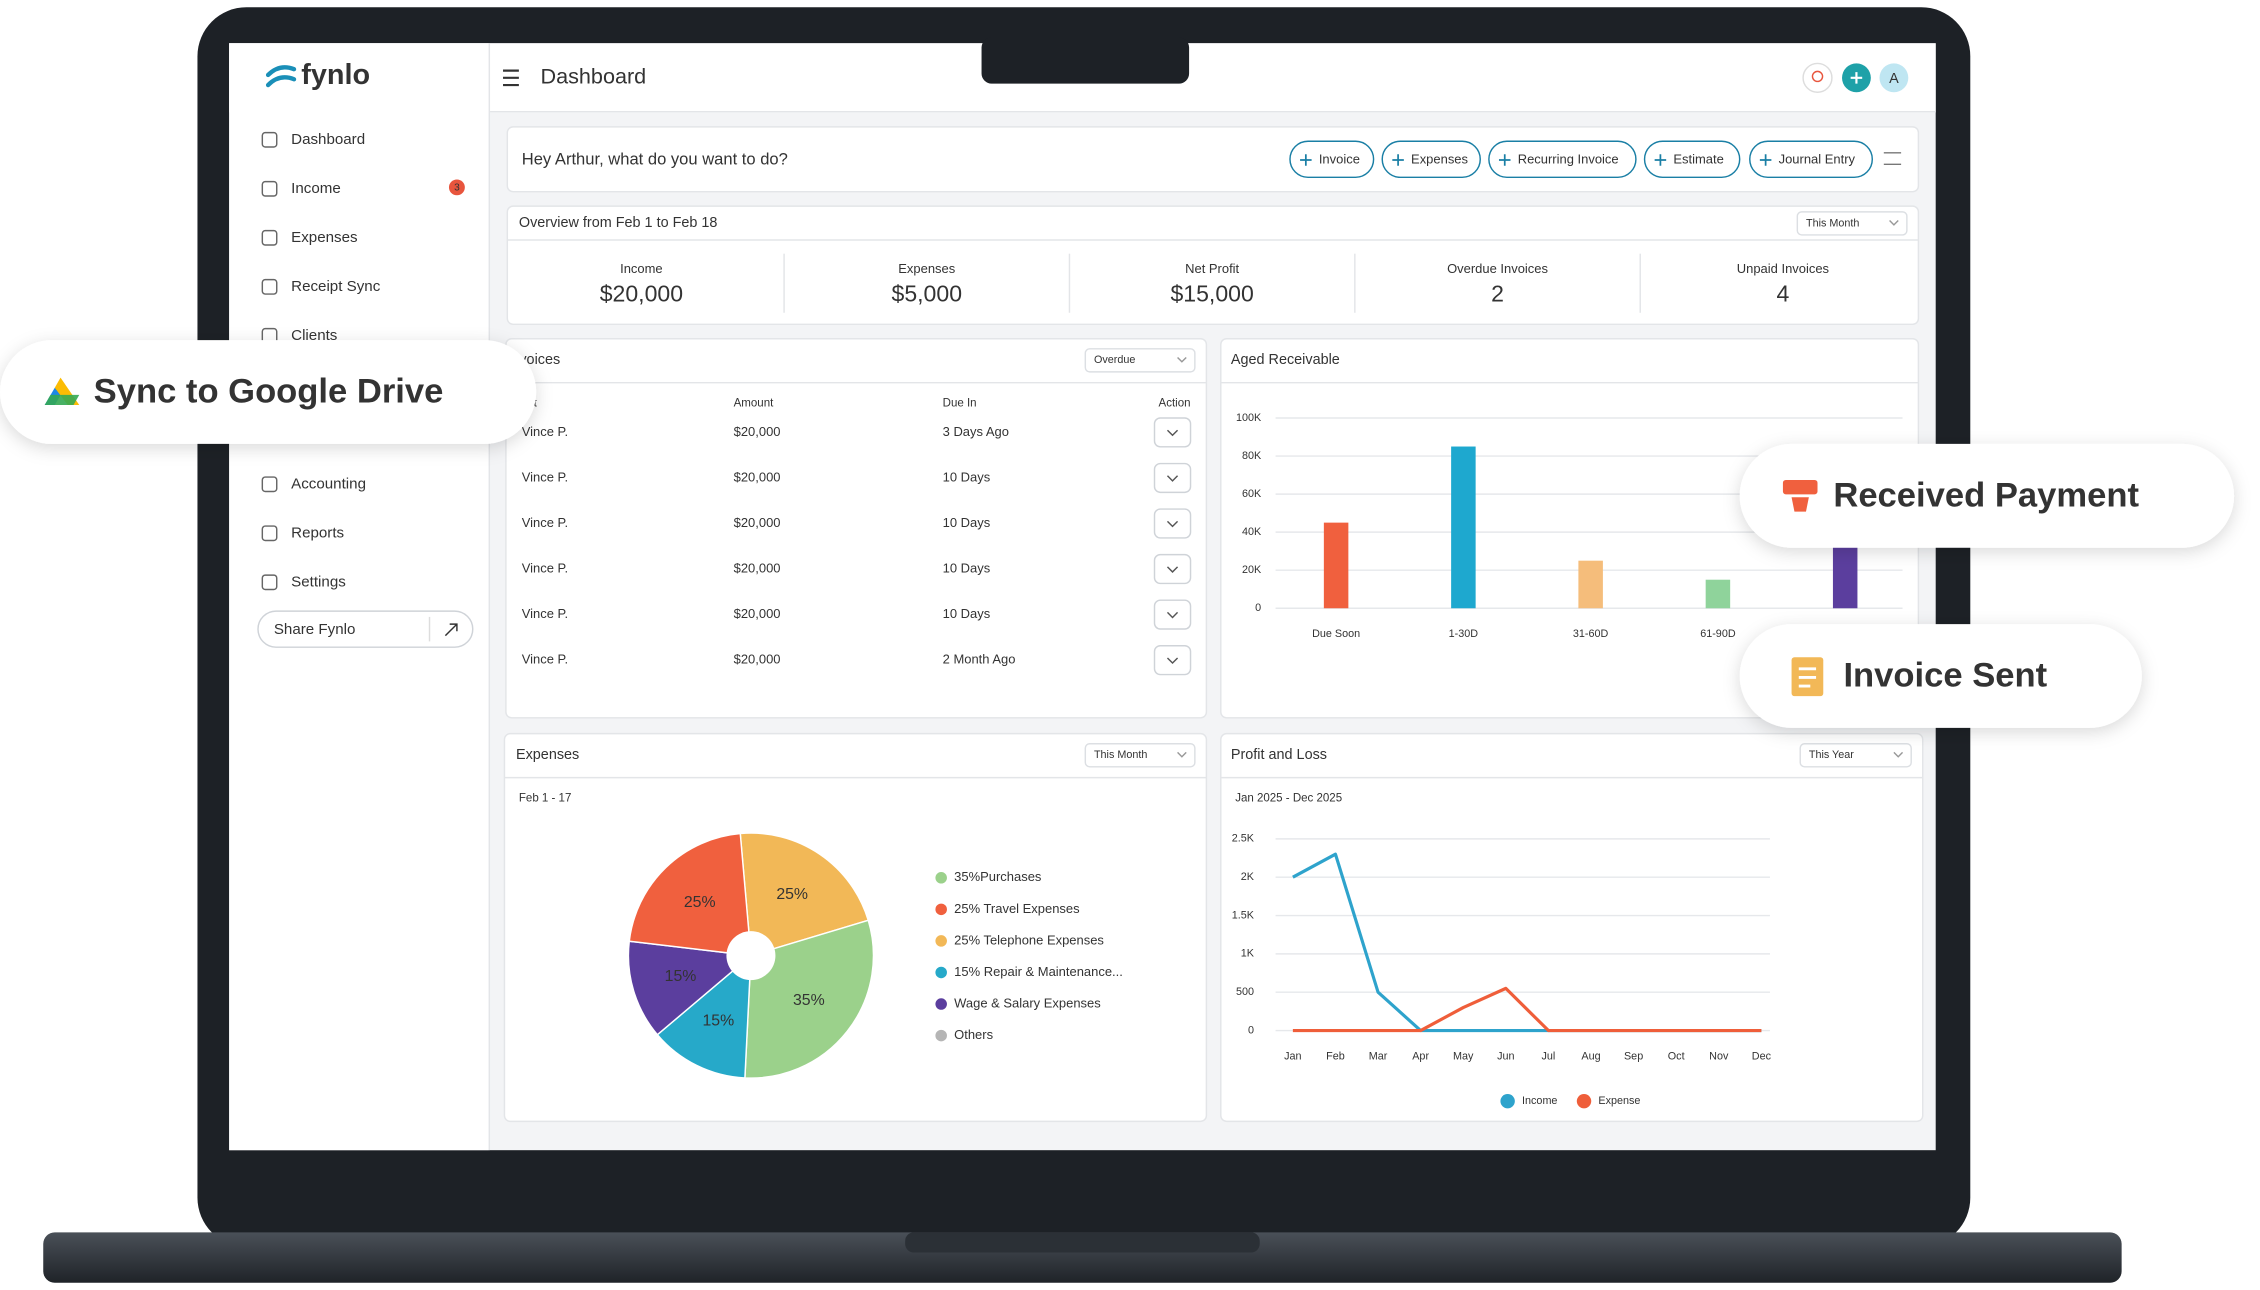 The image size is (2260, 1290). I want to click on prompt: Hey Arthur, what do you want to do?, so click(655, 158).